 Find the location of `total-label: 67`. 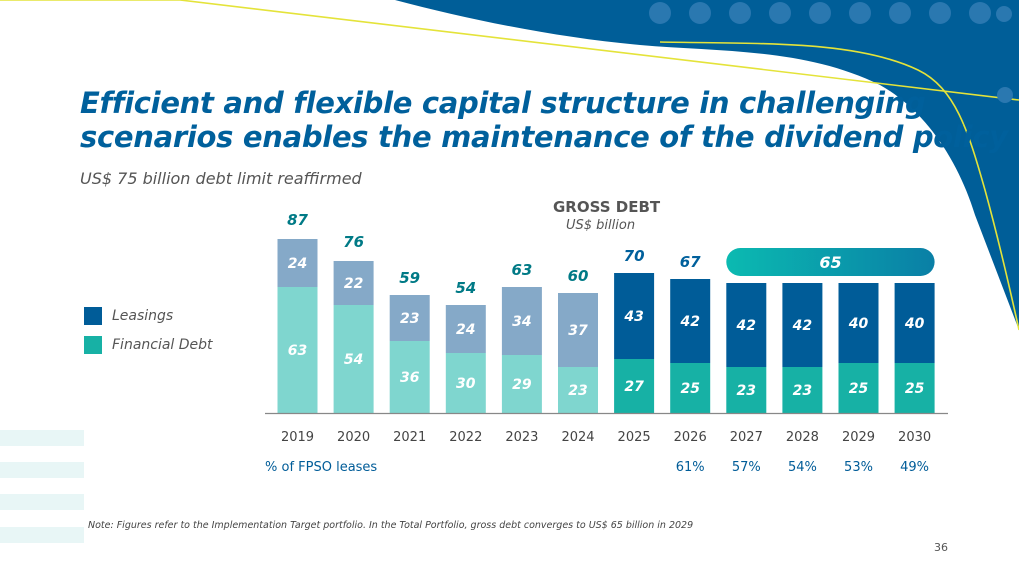

total-label: 67 is located at coordinates (690, 262).